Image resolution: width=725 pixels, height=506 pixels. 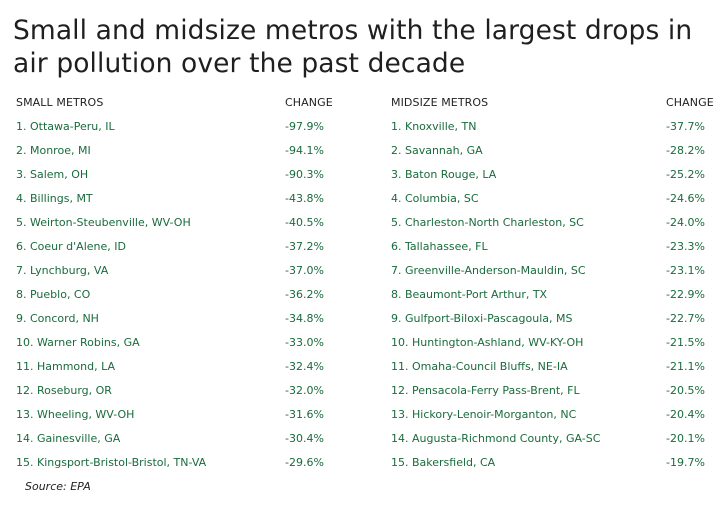 What do you see at coordinates (304, 438) in the screenshot?
I see `small-metro-change: -30.4%` at bounding box center [304, 438].